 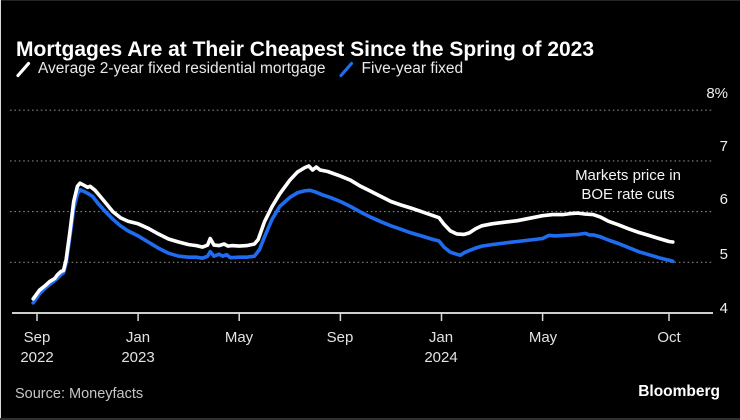 I want to click on x-axis-year-label: 2024, so click(x=441, y=357).